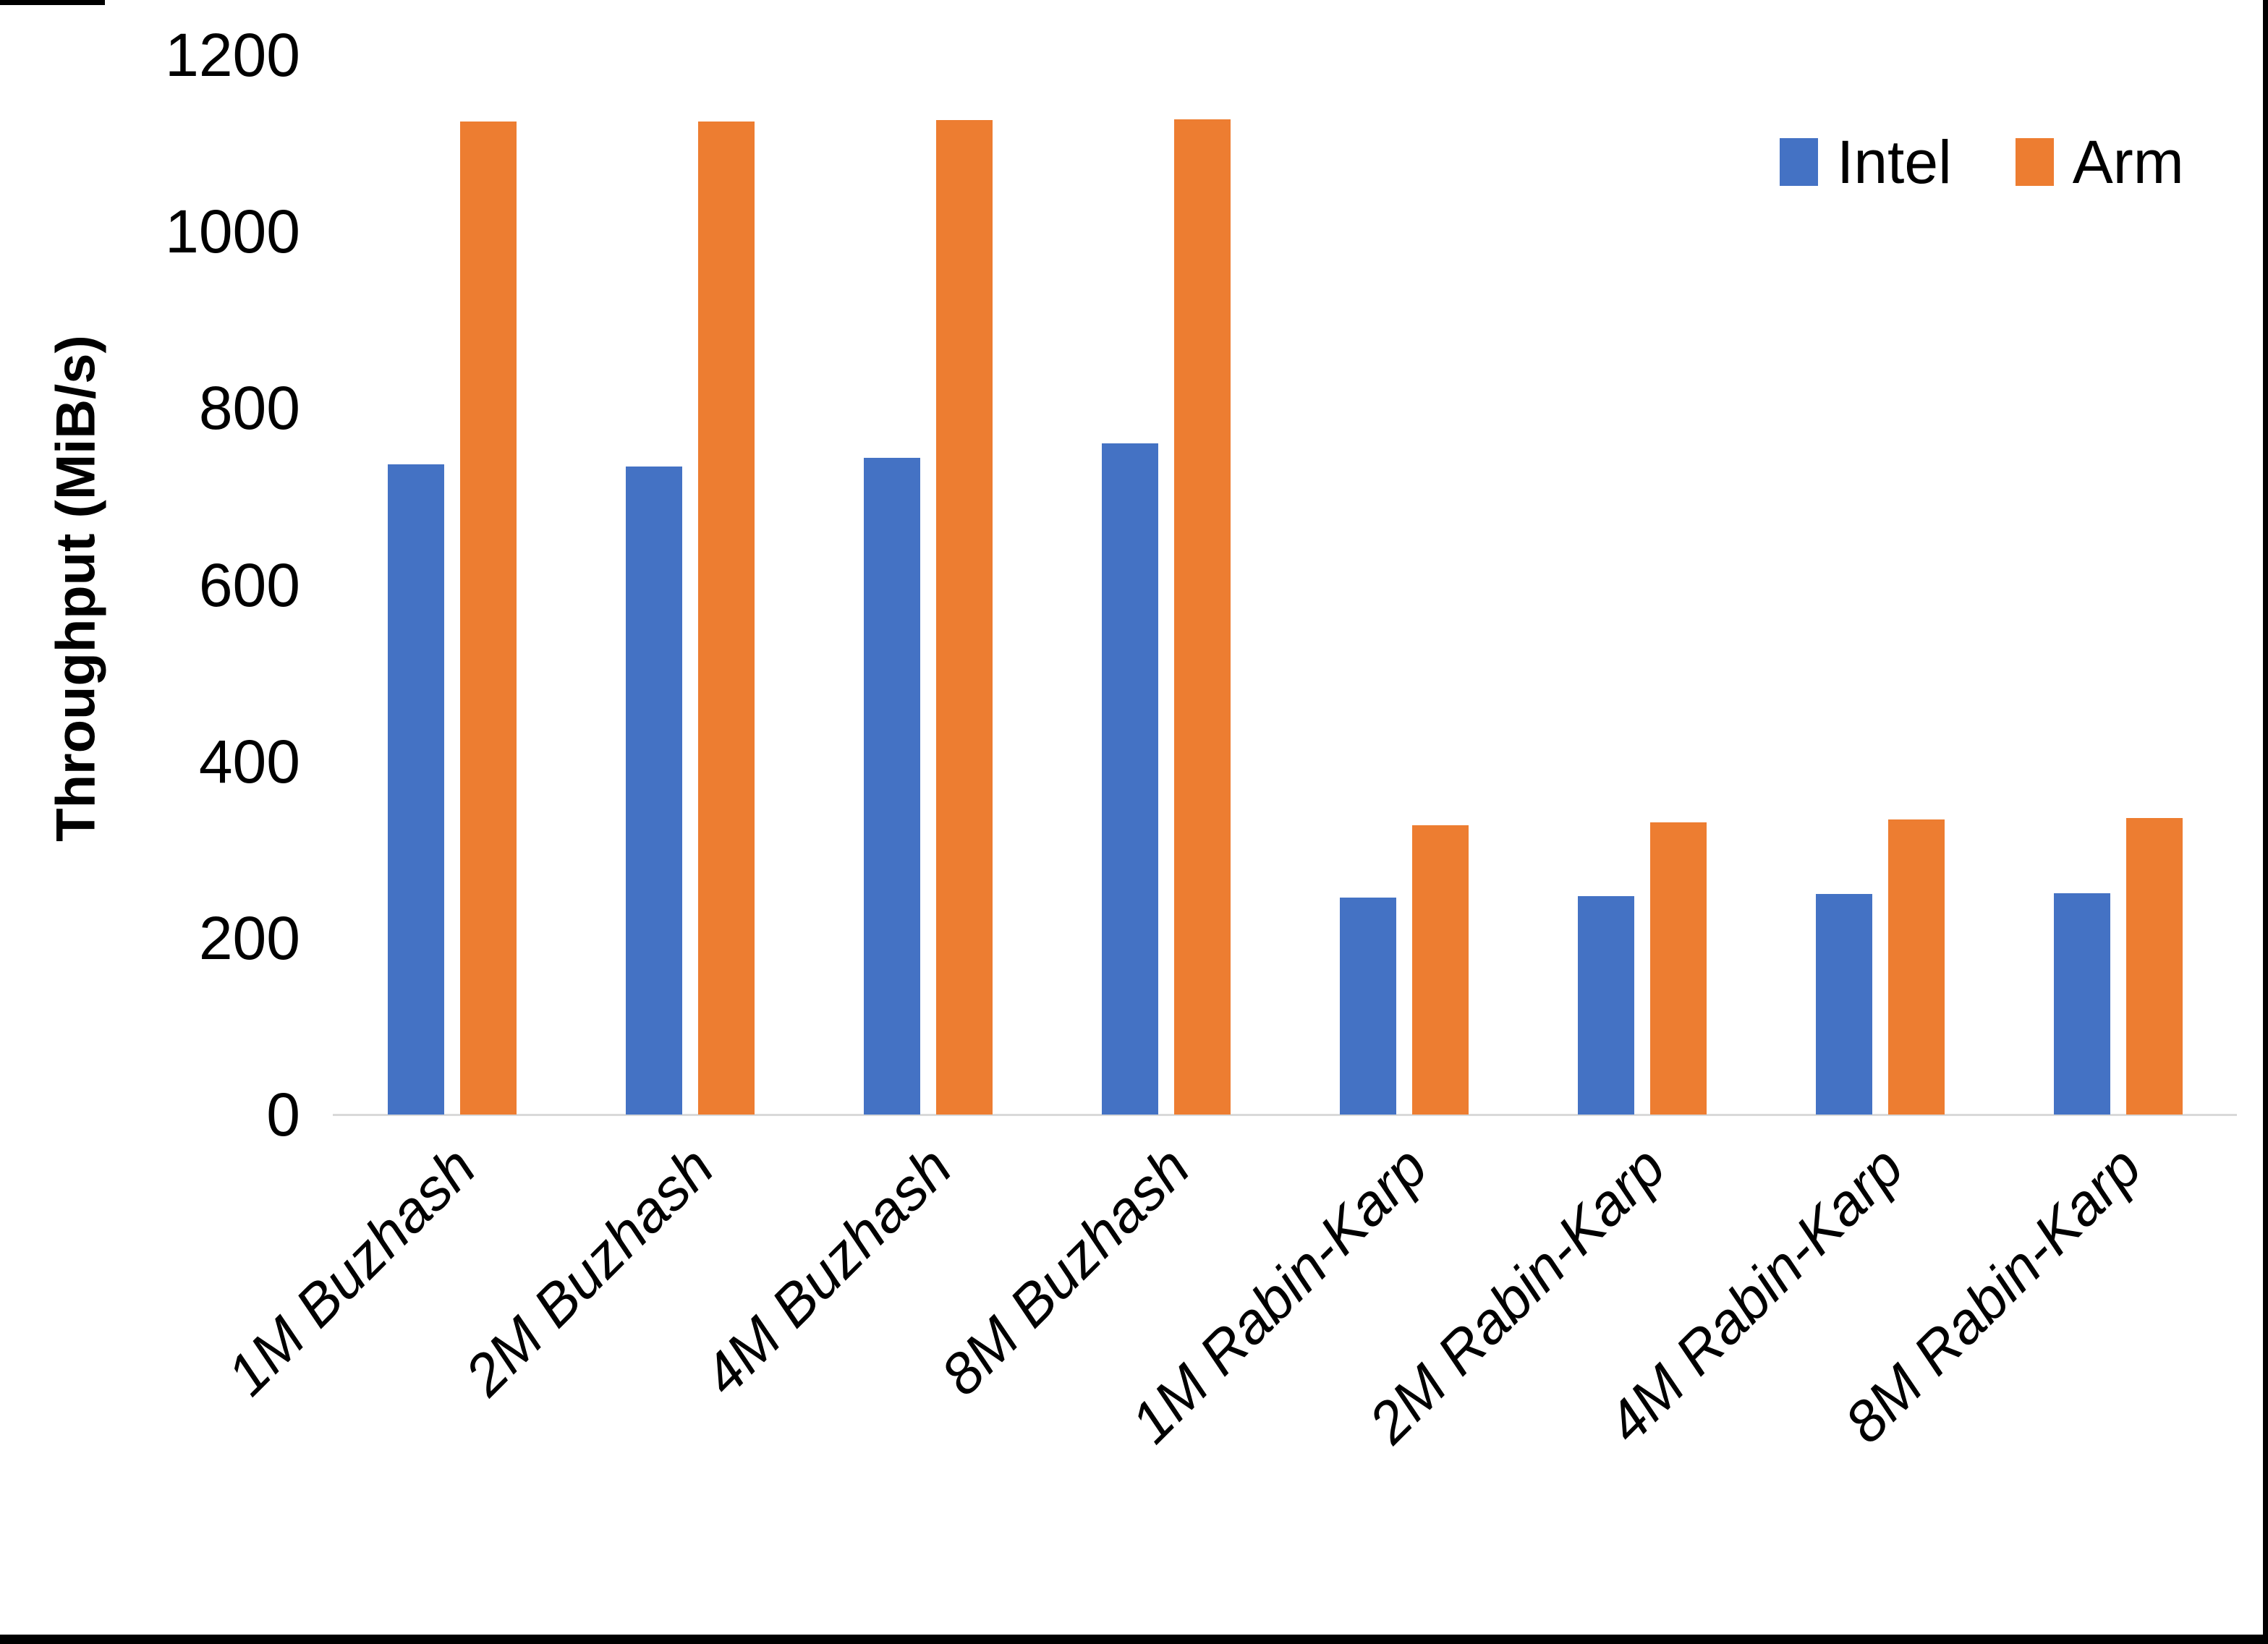  What do you see at coordinates (232, 231) in the screenshot?
I see `y-tick-label-1000: 1000` at bounding box center [232, 231].